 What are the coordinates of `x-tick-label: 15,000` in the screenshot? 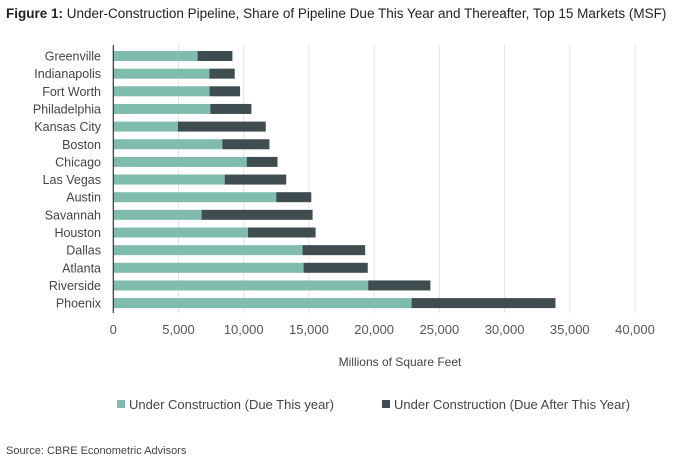 It's located at (309, 329).